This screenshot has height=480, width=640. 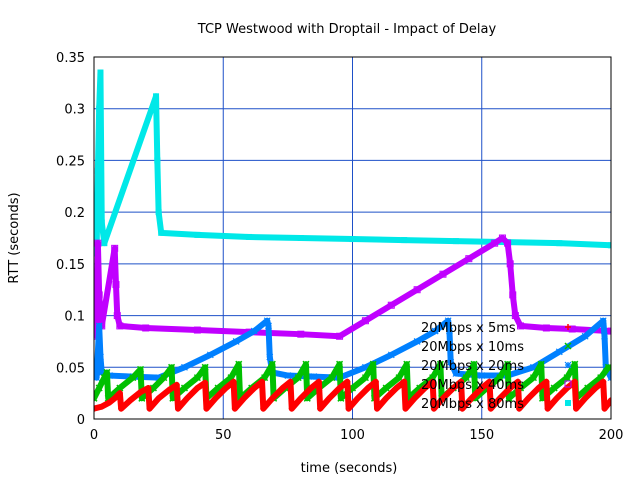 I want to click on legend-item: 20Mbps x 40ms, so click(x=496, y=385).